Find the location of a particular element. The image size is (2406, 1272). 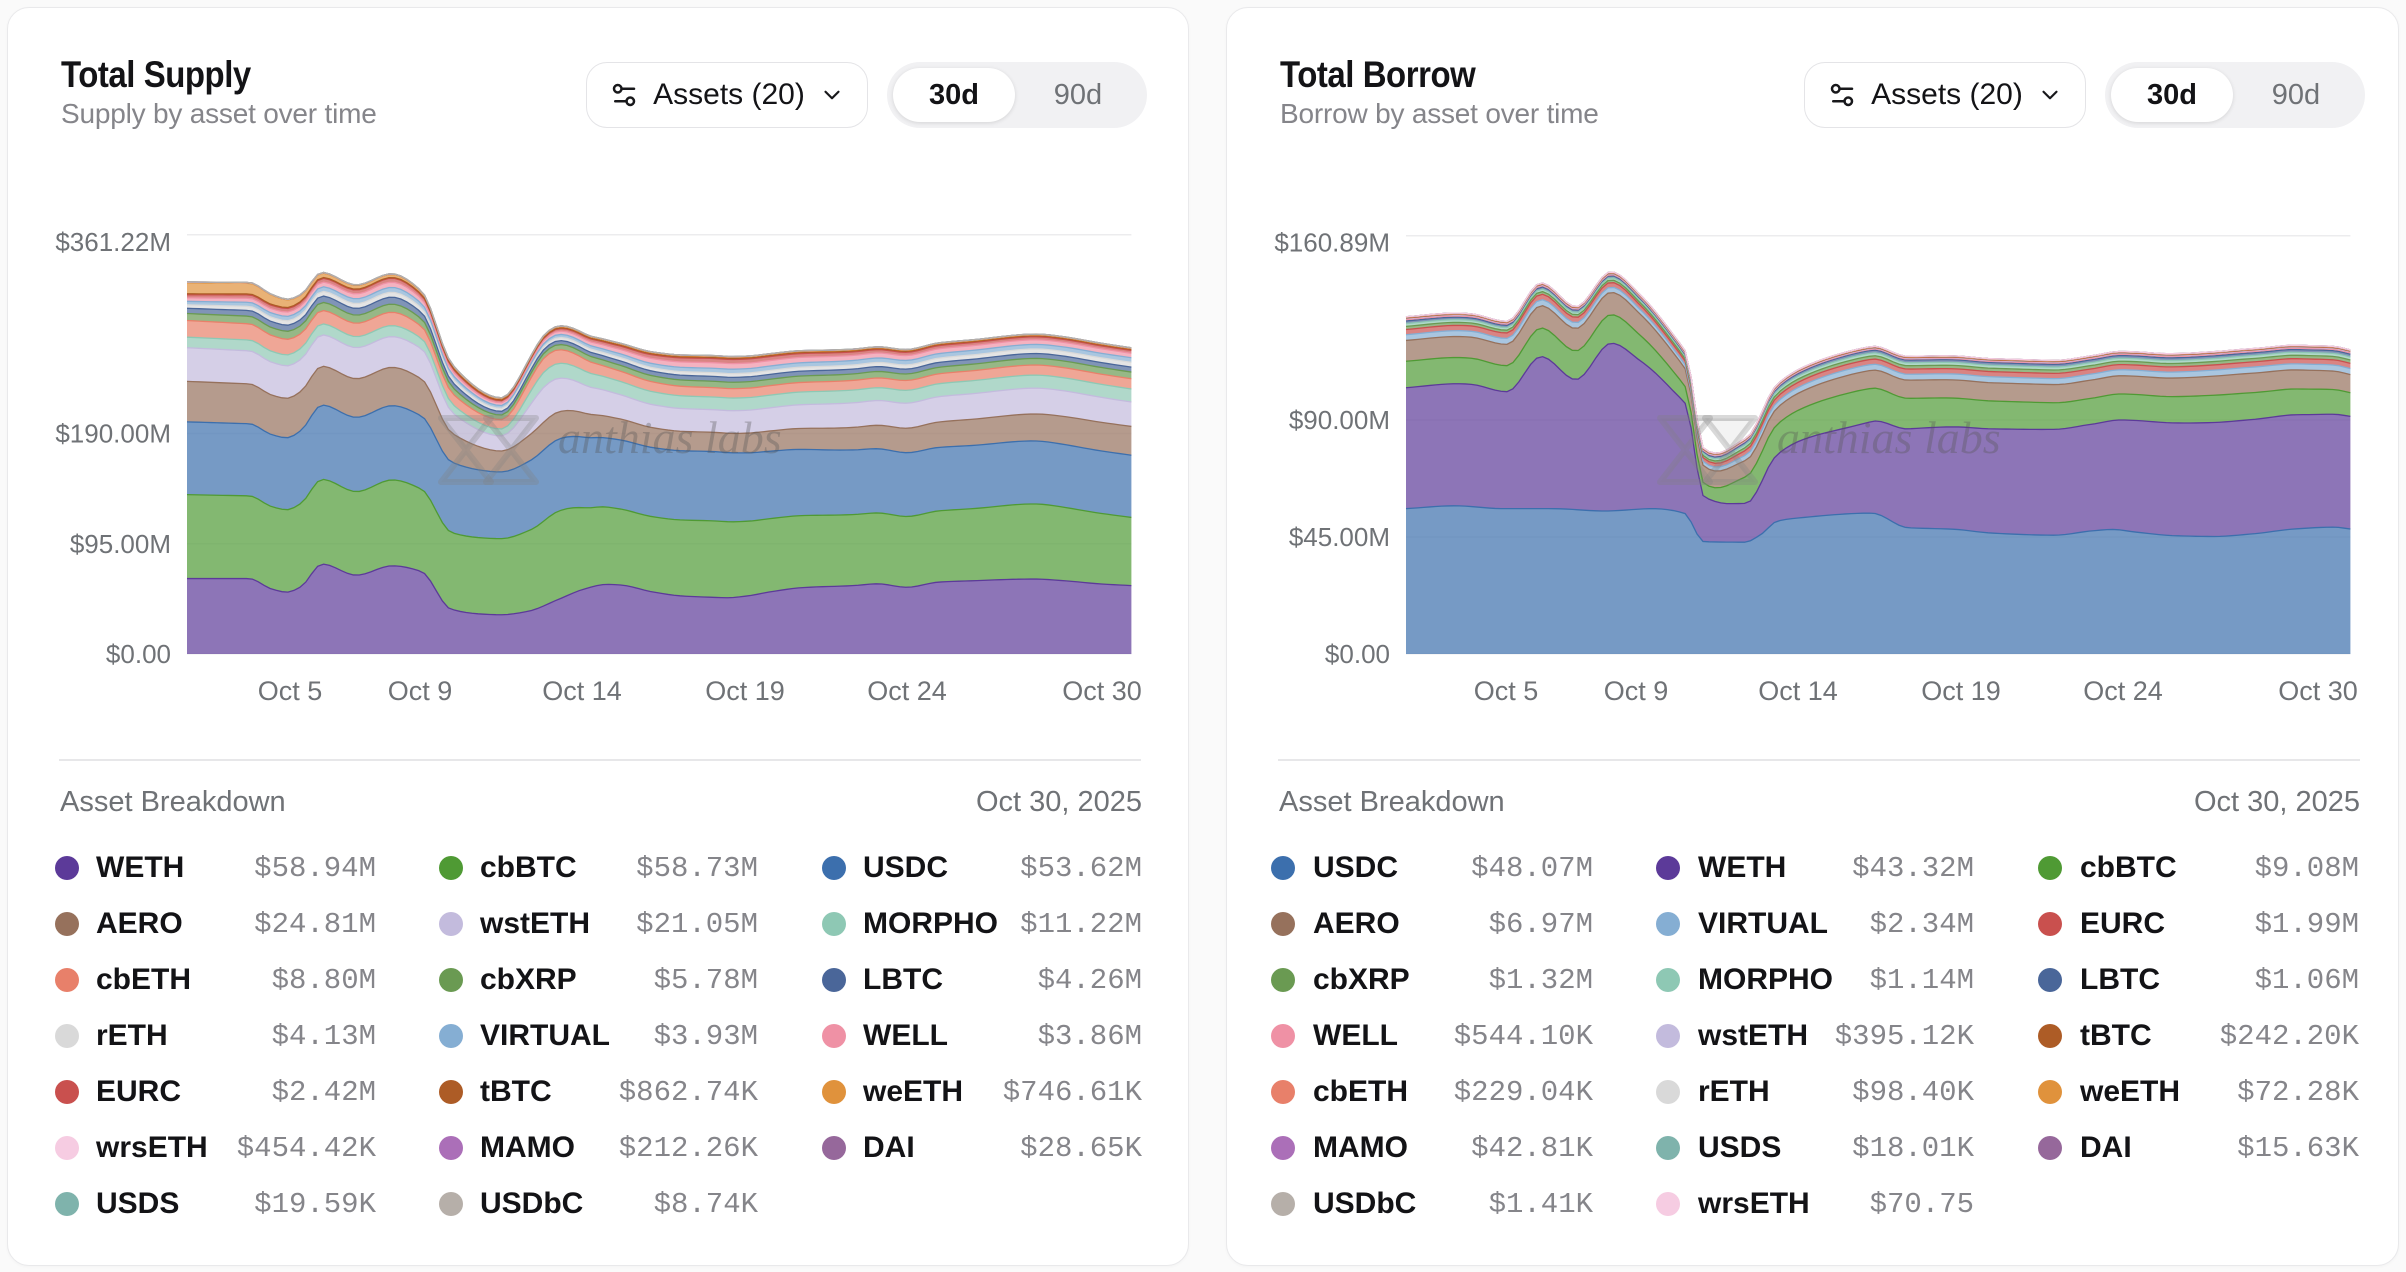

svg-text: $361.22M is located at coordinates (113, 242).